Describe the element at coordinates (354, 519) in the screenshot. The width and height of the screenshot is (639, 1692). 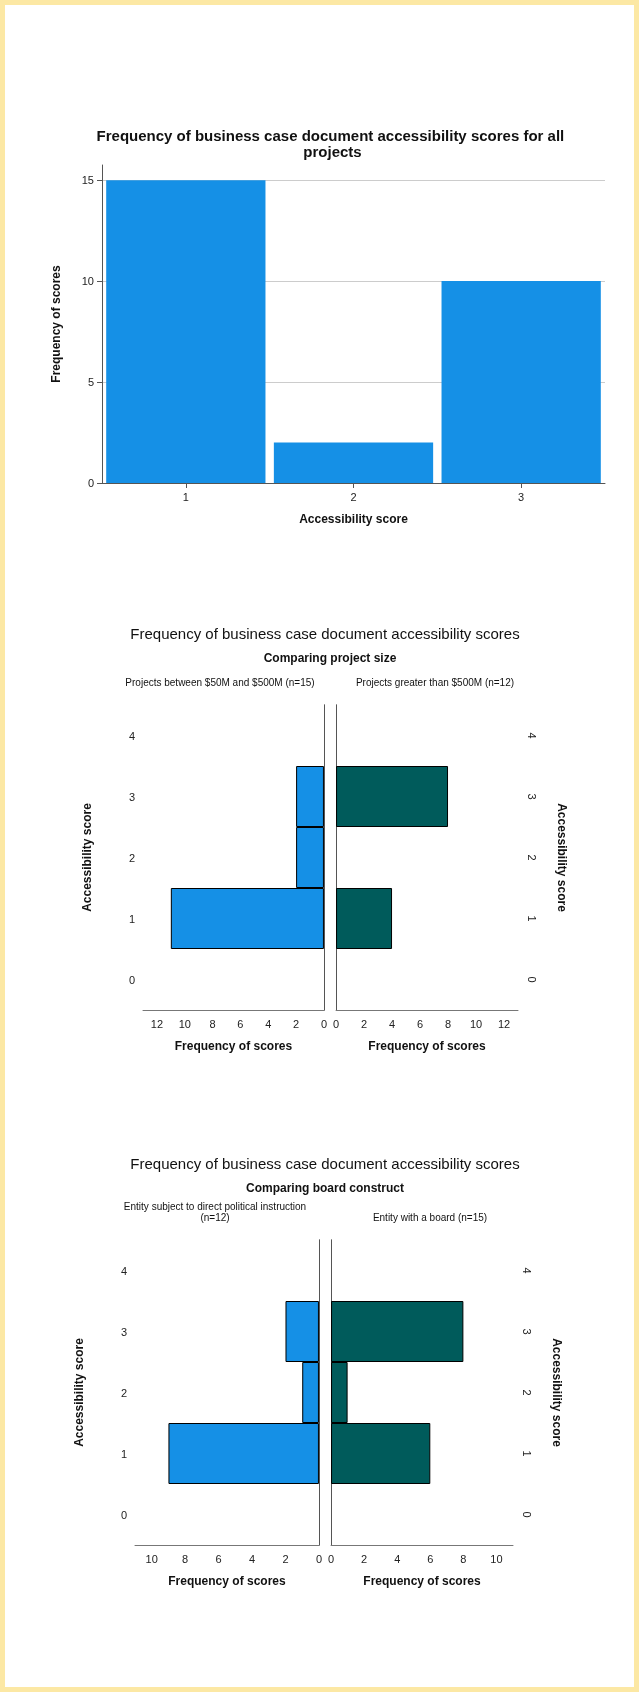
I see `x-axis-title: Accessibility score` at that location.